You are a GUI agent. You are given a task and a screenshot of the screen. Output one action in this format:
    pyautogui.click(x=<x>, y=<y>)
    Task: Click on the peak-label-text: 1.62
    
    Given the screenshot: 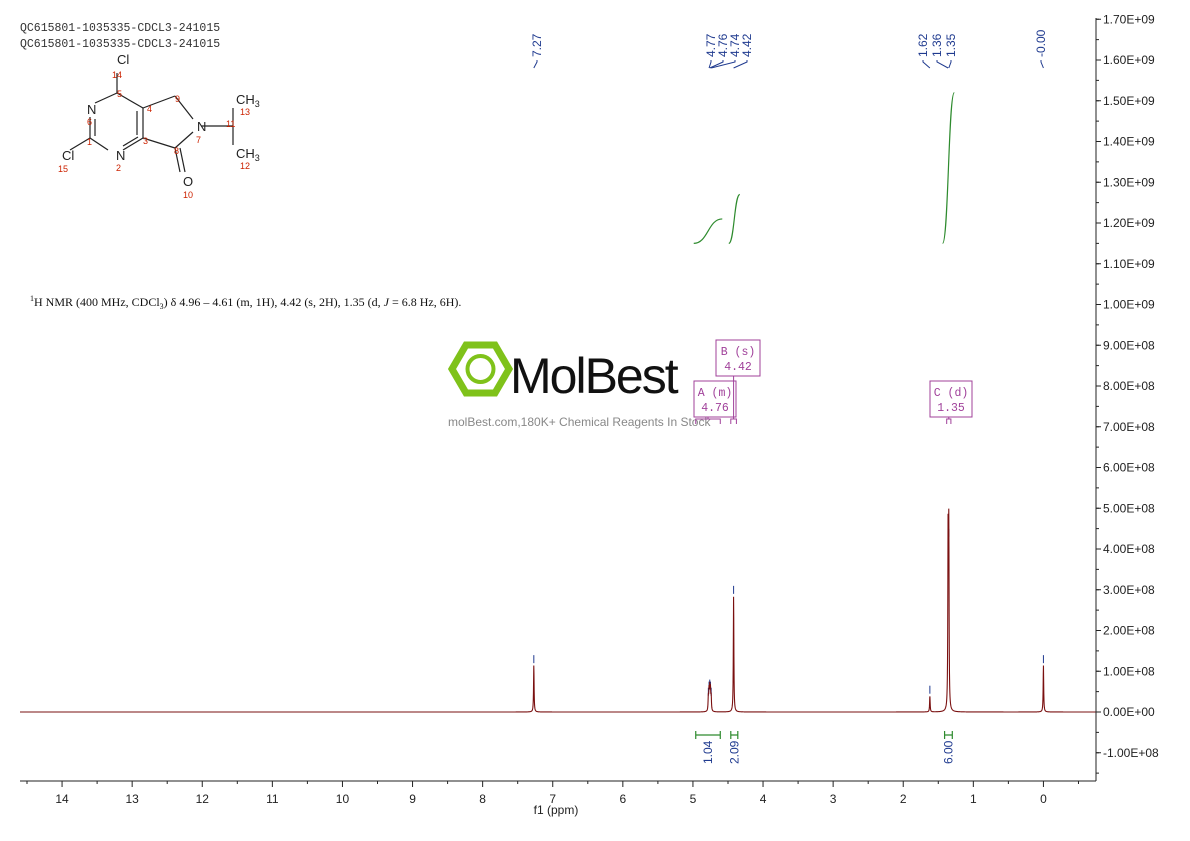 What is the action you would take?
    pyautogui.click(x=923, y=45)
    